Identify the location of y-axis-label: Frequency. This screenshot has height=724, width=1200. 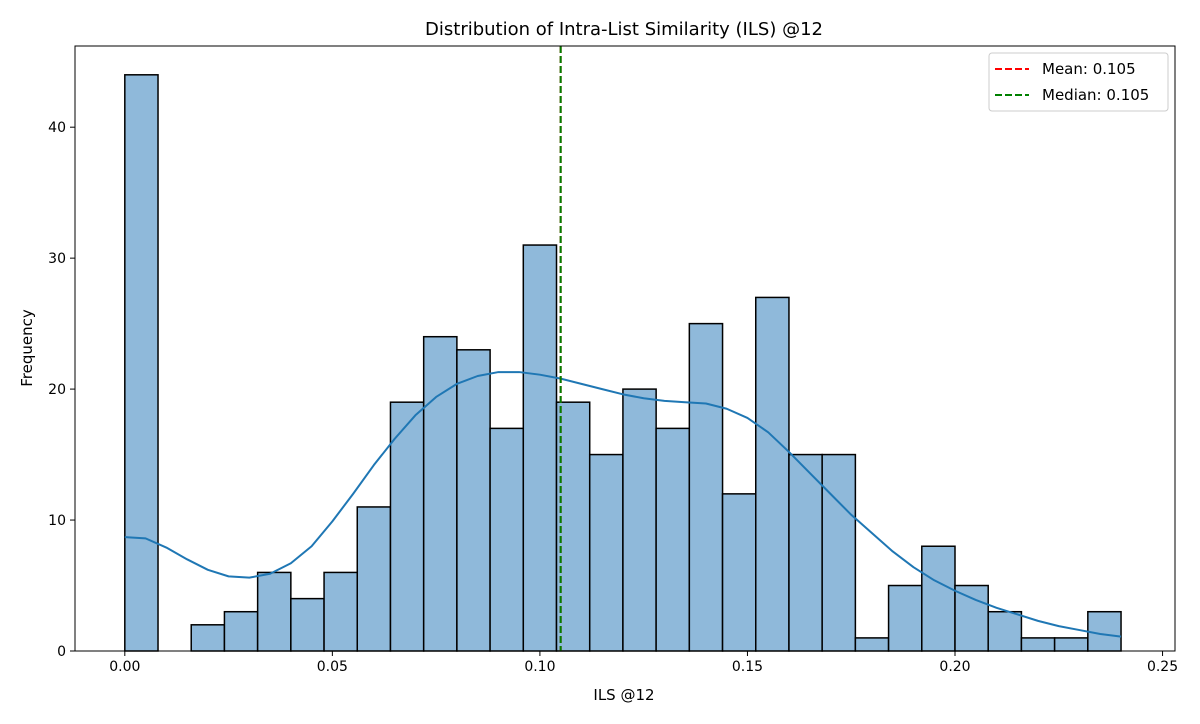
(27, 348).